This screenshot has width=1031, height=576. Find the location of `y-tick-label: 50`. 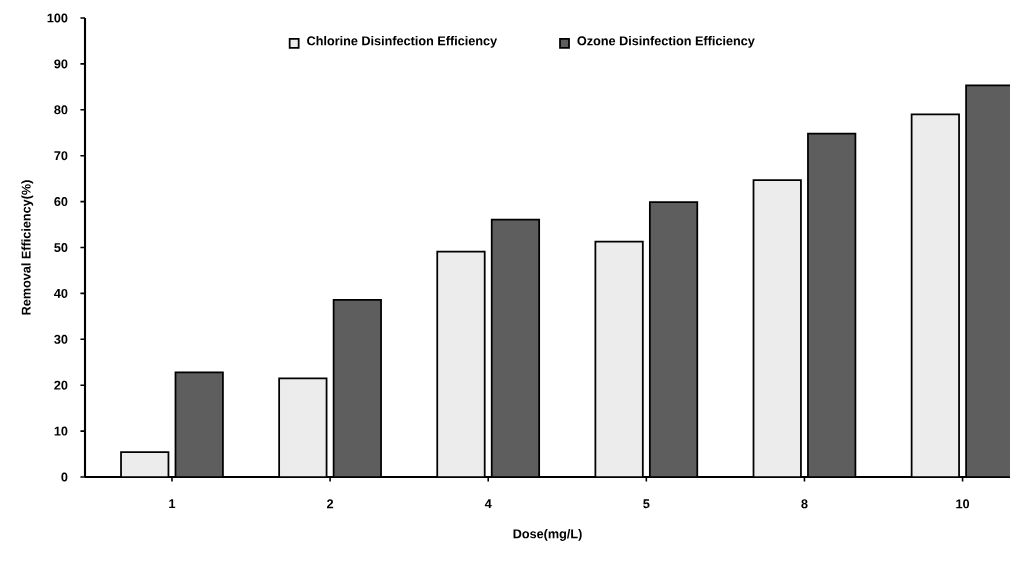

y-tick-label: 50 is located at coordinates (61, 247).